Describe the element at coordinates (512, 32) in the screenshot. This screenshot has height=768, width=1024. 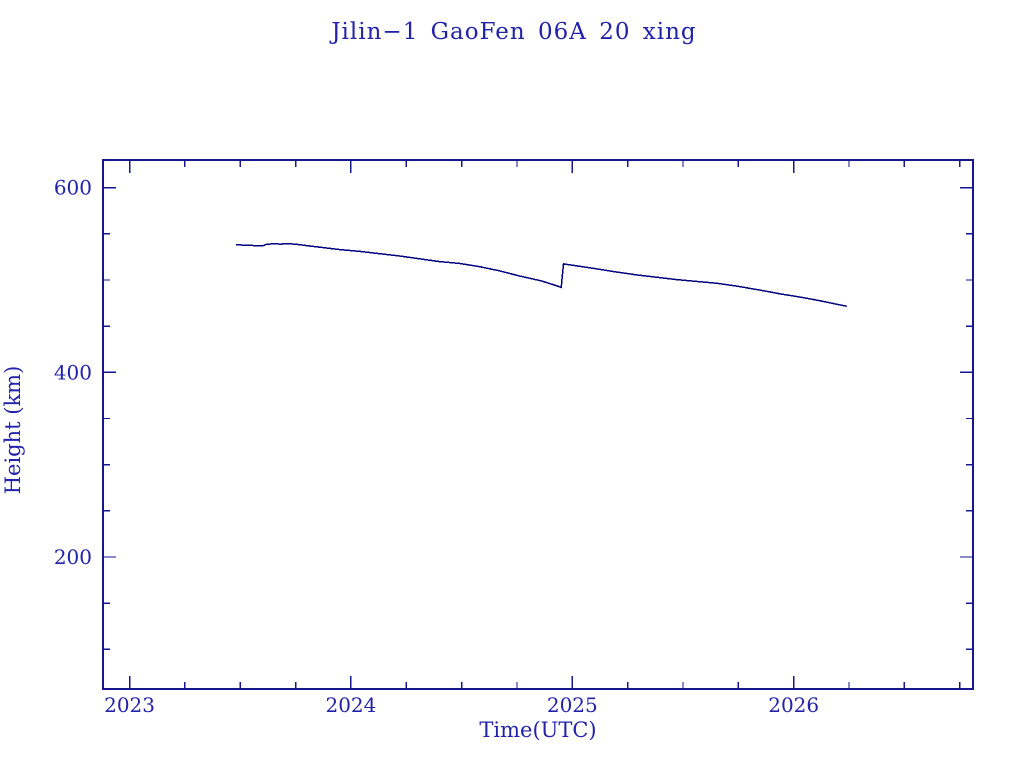
I see `chart-title: Jilin−1 GaoFen 06A 20 xing` at that location.